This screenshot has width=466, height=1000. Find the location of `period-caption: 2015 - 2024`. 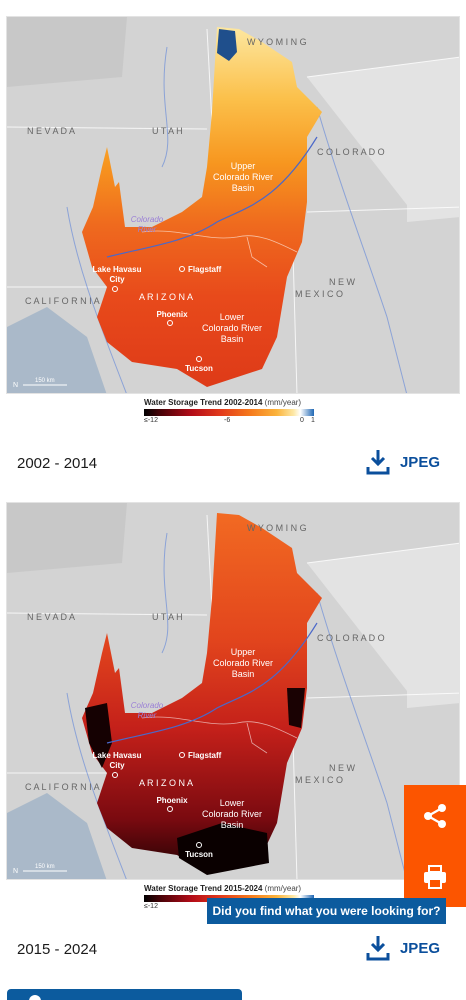

period-caption: 2015 - 2024 is located at coordinates (57, 949).